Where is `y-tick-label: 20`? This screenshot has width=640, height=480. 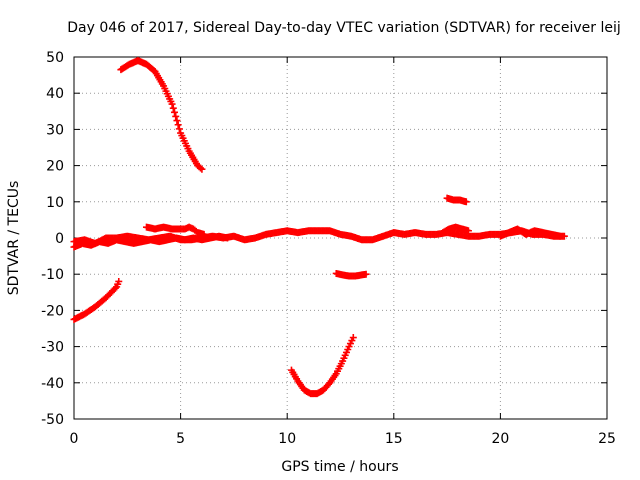
y-tick-label: 20 is located at coordinates (55, 167).